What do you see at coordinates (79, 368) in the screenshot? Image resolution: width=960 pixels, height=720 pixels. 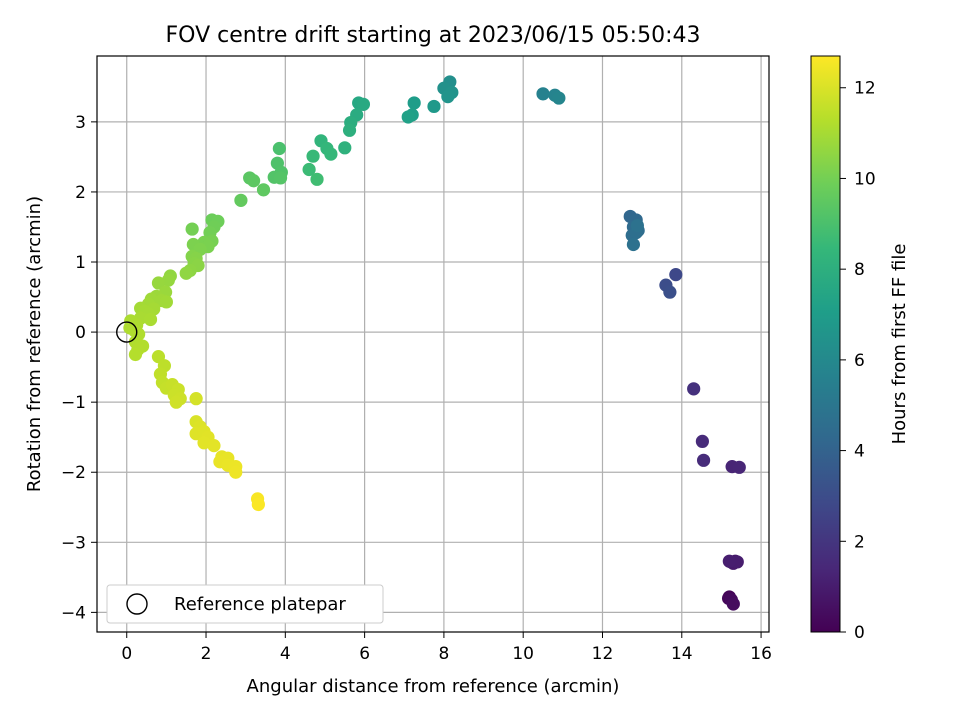 I see `y-axis-ticks: −4 −3 −2 −1 0 1 2 3` at bounding box center [79, 368].